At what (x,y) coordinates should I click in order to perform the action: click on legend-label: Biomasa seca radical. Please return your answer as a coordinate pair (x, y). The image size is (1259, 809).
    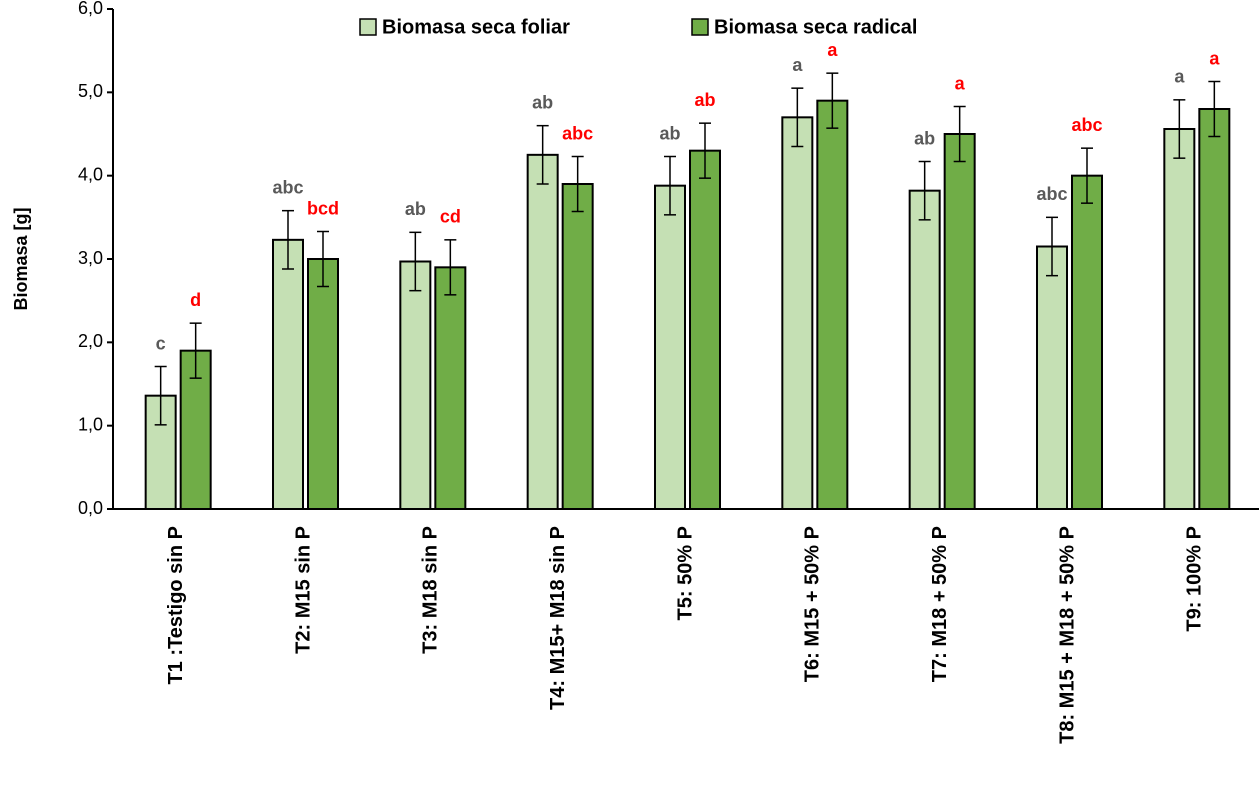
    Looking at the image, I should click on (815, 27).